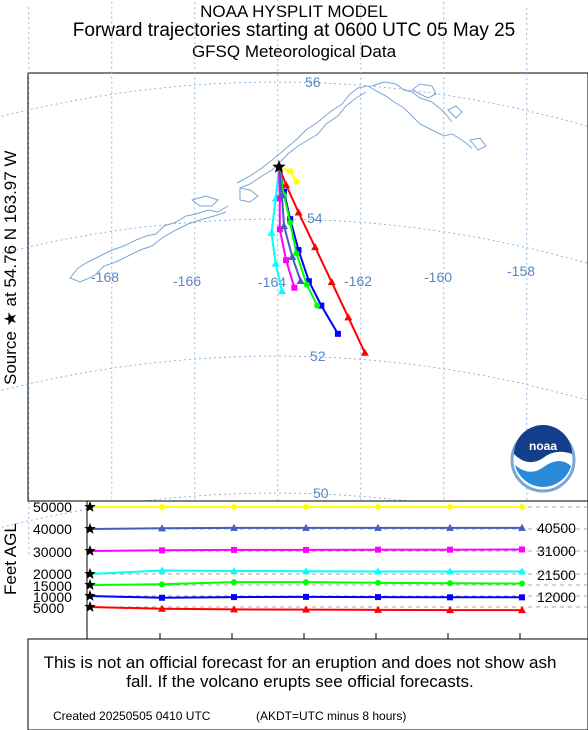 The image size is (588, 730). What do you see at coordinates (556, 575) in the screenshot?
I see `right-height-label: 21500` at bounding box center [556, 575].